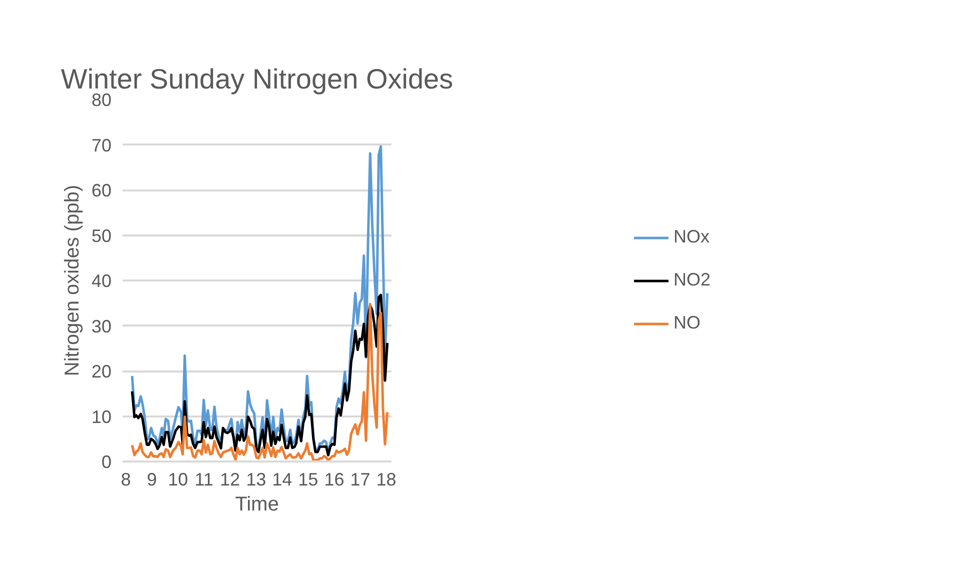  Describe the element at coordinates (151, 480) in the screenshot. I see `x-tick-label: 9` at that location.